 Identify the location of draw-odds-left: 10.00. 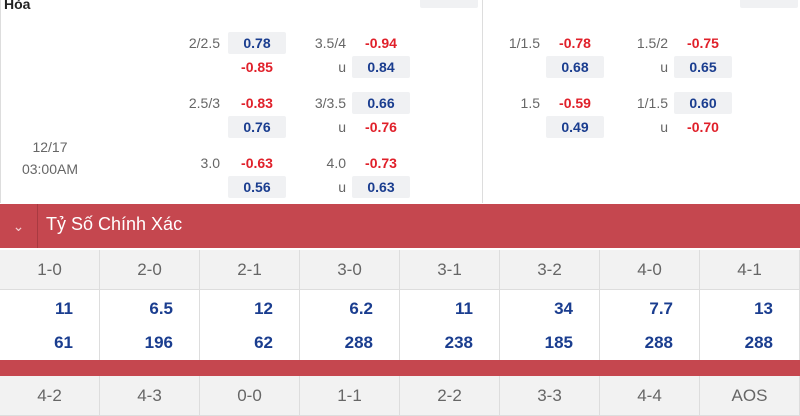
(449, 4).